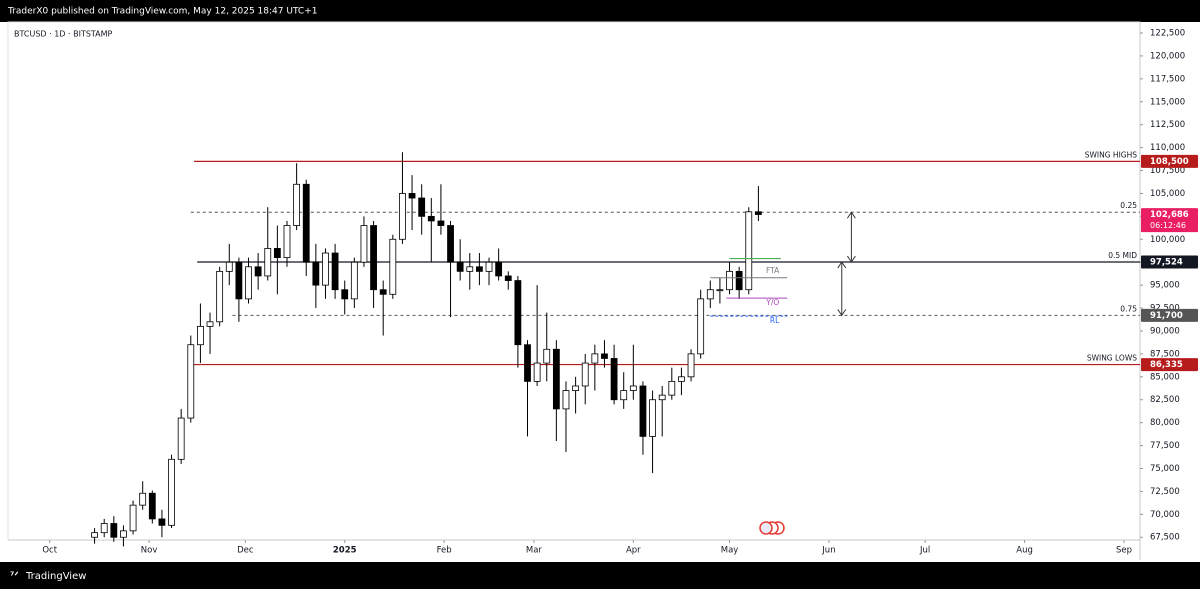 The width and height of the screenshot is (1200, 589). What do you see at coordinates (14, 576) in the screenshot?
I see `tv-logo: ⁷ᐟ` at bounding box center [14, 576].